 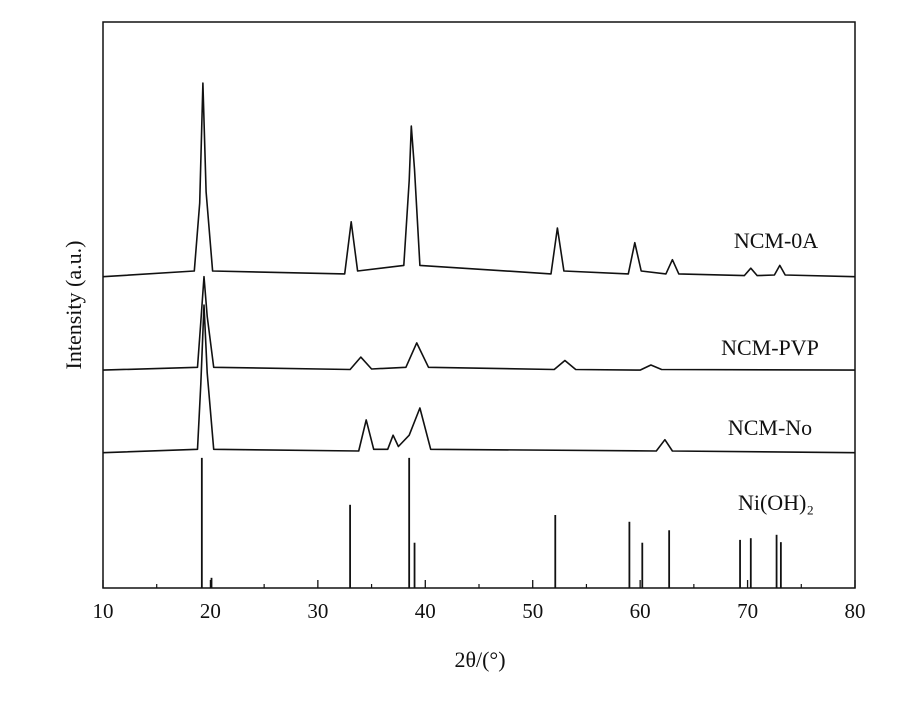 I want to click on series-label: NCM-0A, so click(x=776, y=240).